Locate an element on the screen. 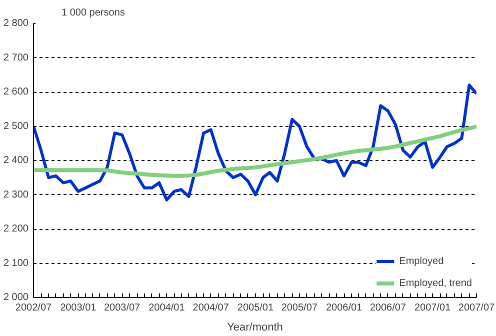 This screenshot has height=336, width=496. x-tick-label: 2005/07 is located at coordinates (299, 308).